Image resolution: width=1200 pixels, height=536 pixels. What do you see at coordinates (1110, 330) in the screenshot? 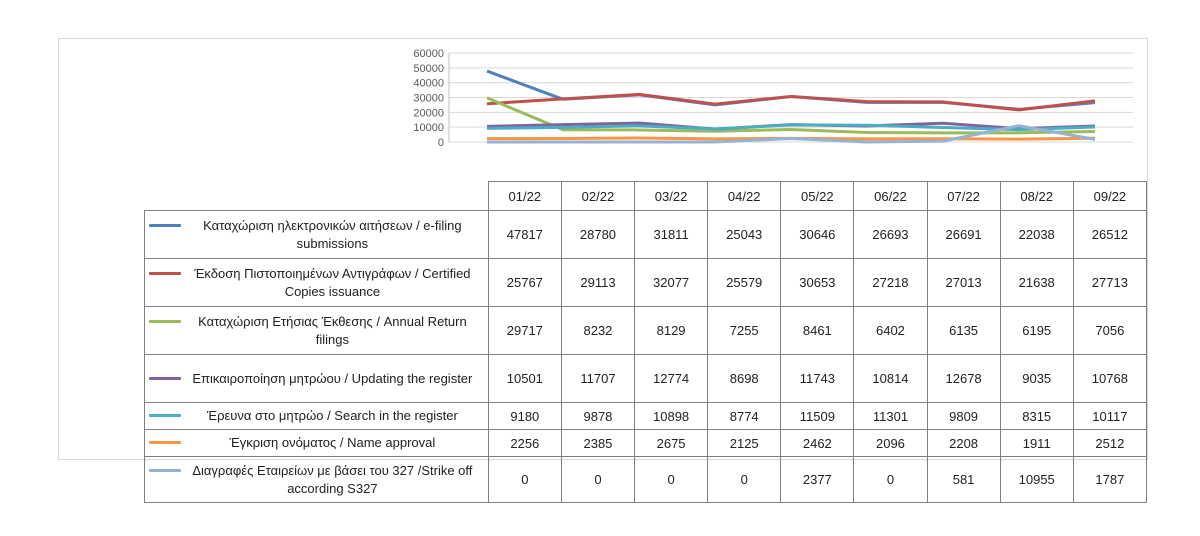
I see `data-value-cell: 7056` at bounding box center [1110, 330].